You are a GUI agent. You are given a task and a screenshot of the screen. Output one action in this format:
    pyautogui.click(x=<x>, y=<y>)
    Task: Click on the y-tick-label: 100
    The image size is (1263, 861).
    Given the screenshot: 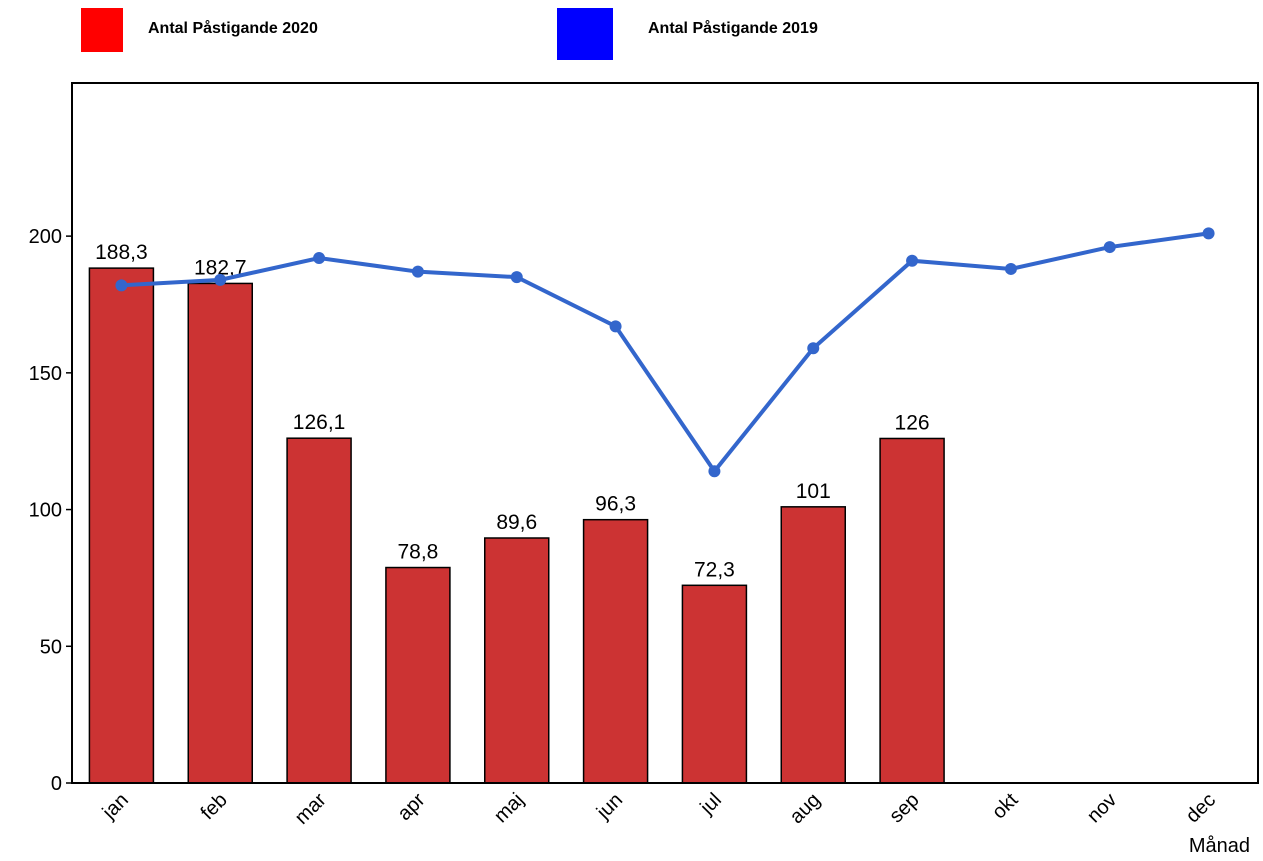 What is the action you would take?
    pyautogui.click(x=45, y=511)
    